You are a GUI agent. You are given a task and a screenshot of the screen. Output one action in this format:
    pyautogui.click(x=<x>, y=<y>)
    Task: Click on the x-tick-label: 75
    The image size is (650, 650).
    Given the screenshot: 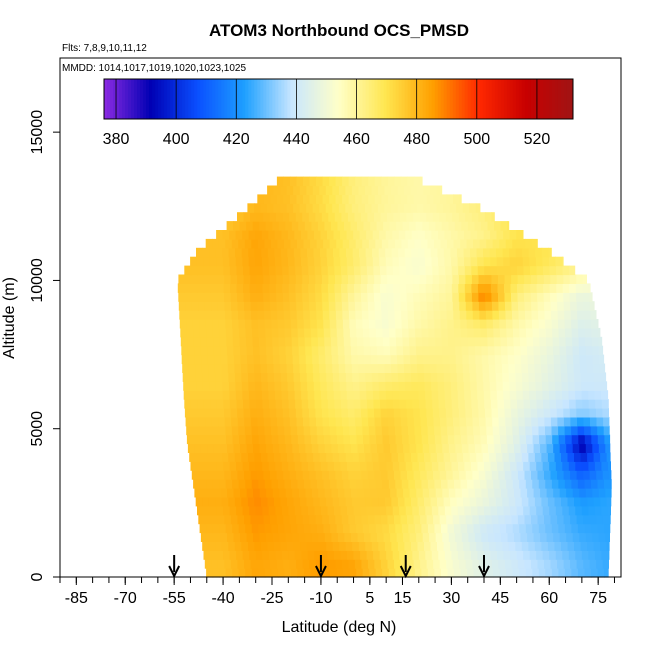 What is the action you would take?
    pyautogui.click(x=598, y=598)
    